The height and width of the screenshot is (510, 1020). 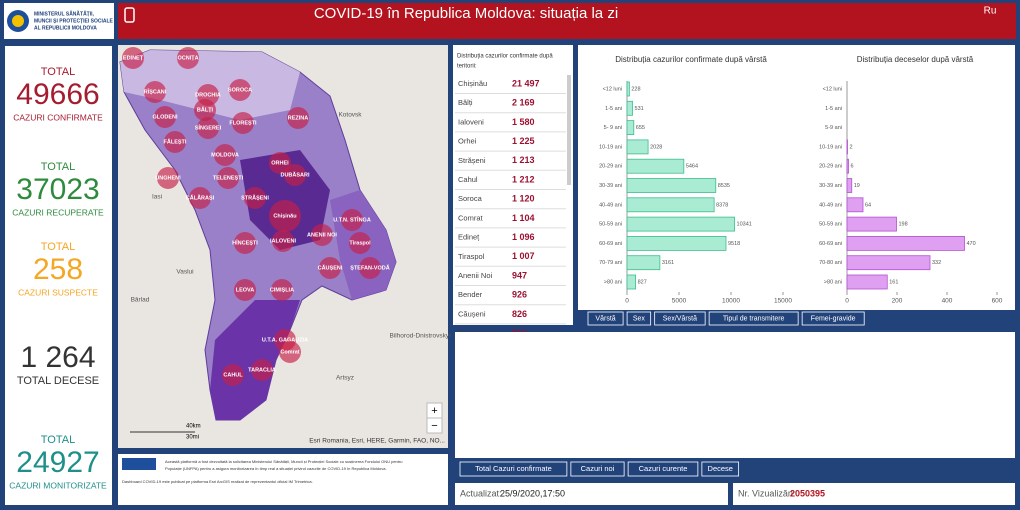 What do you see at coordinates (523, 160) in the screenshot?
I see `district-count: 1 213` at bounding box center [523, 160].